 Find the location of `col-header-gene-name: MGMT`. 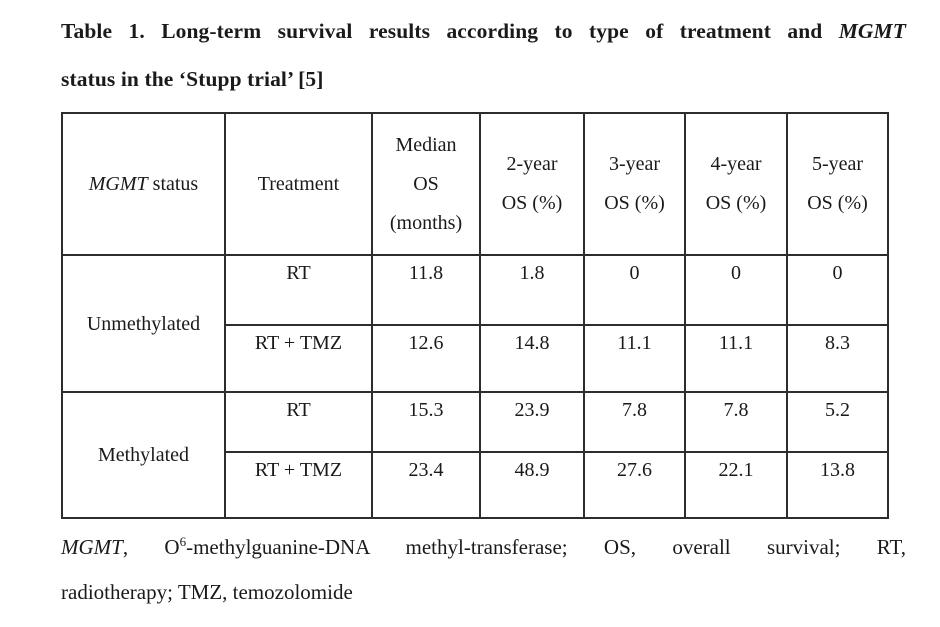

col-header-gene-name: MGMT is located at coordinates (118, 183).